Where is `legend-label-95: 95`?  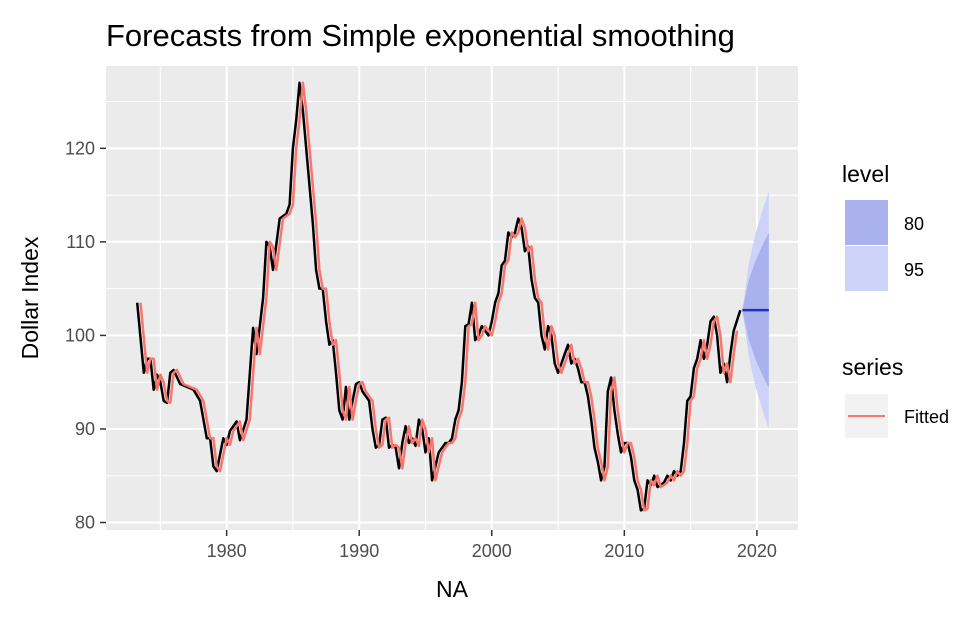 legend-label-95: 95 is located at coordinates (914, 270).